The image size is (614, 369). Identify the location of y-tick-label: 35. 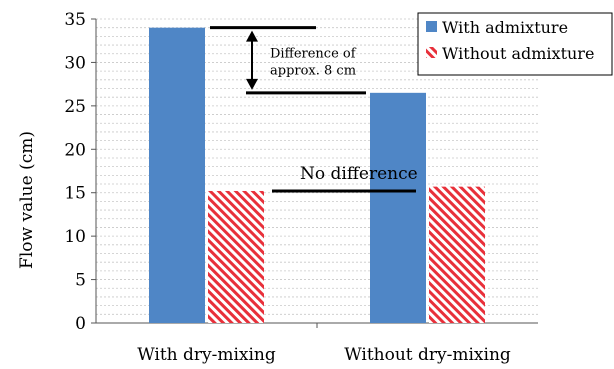
(75, 20).